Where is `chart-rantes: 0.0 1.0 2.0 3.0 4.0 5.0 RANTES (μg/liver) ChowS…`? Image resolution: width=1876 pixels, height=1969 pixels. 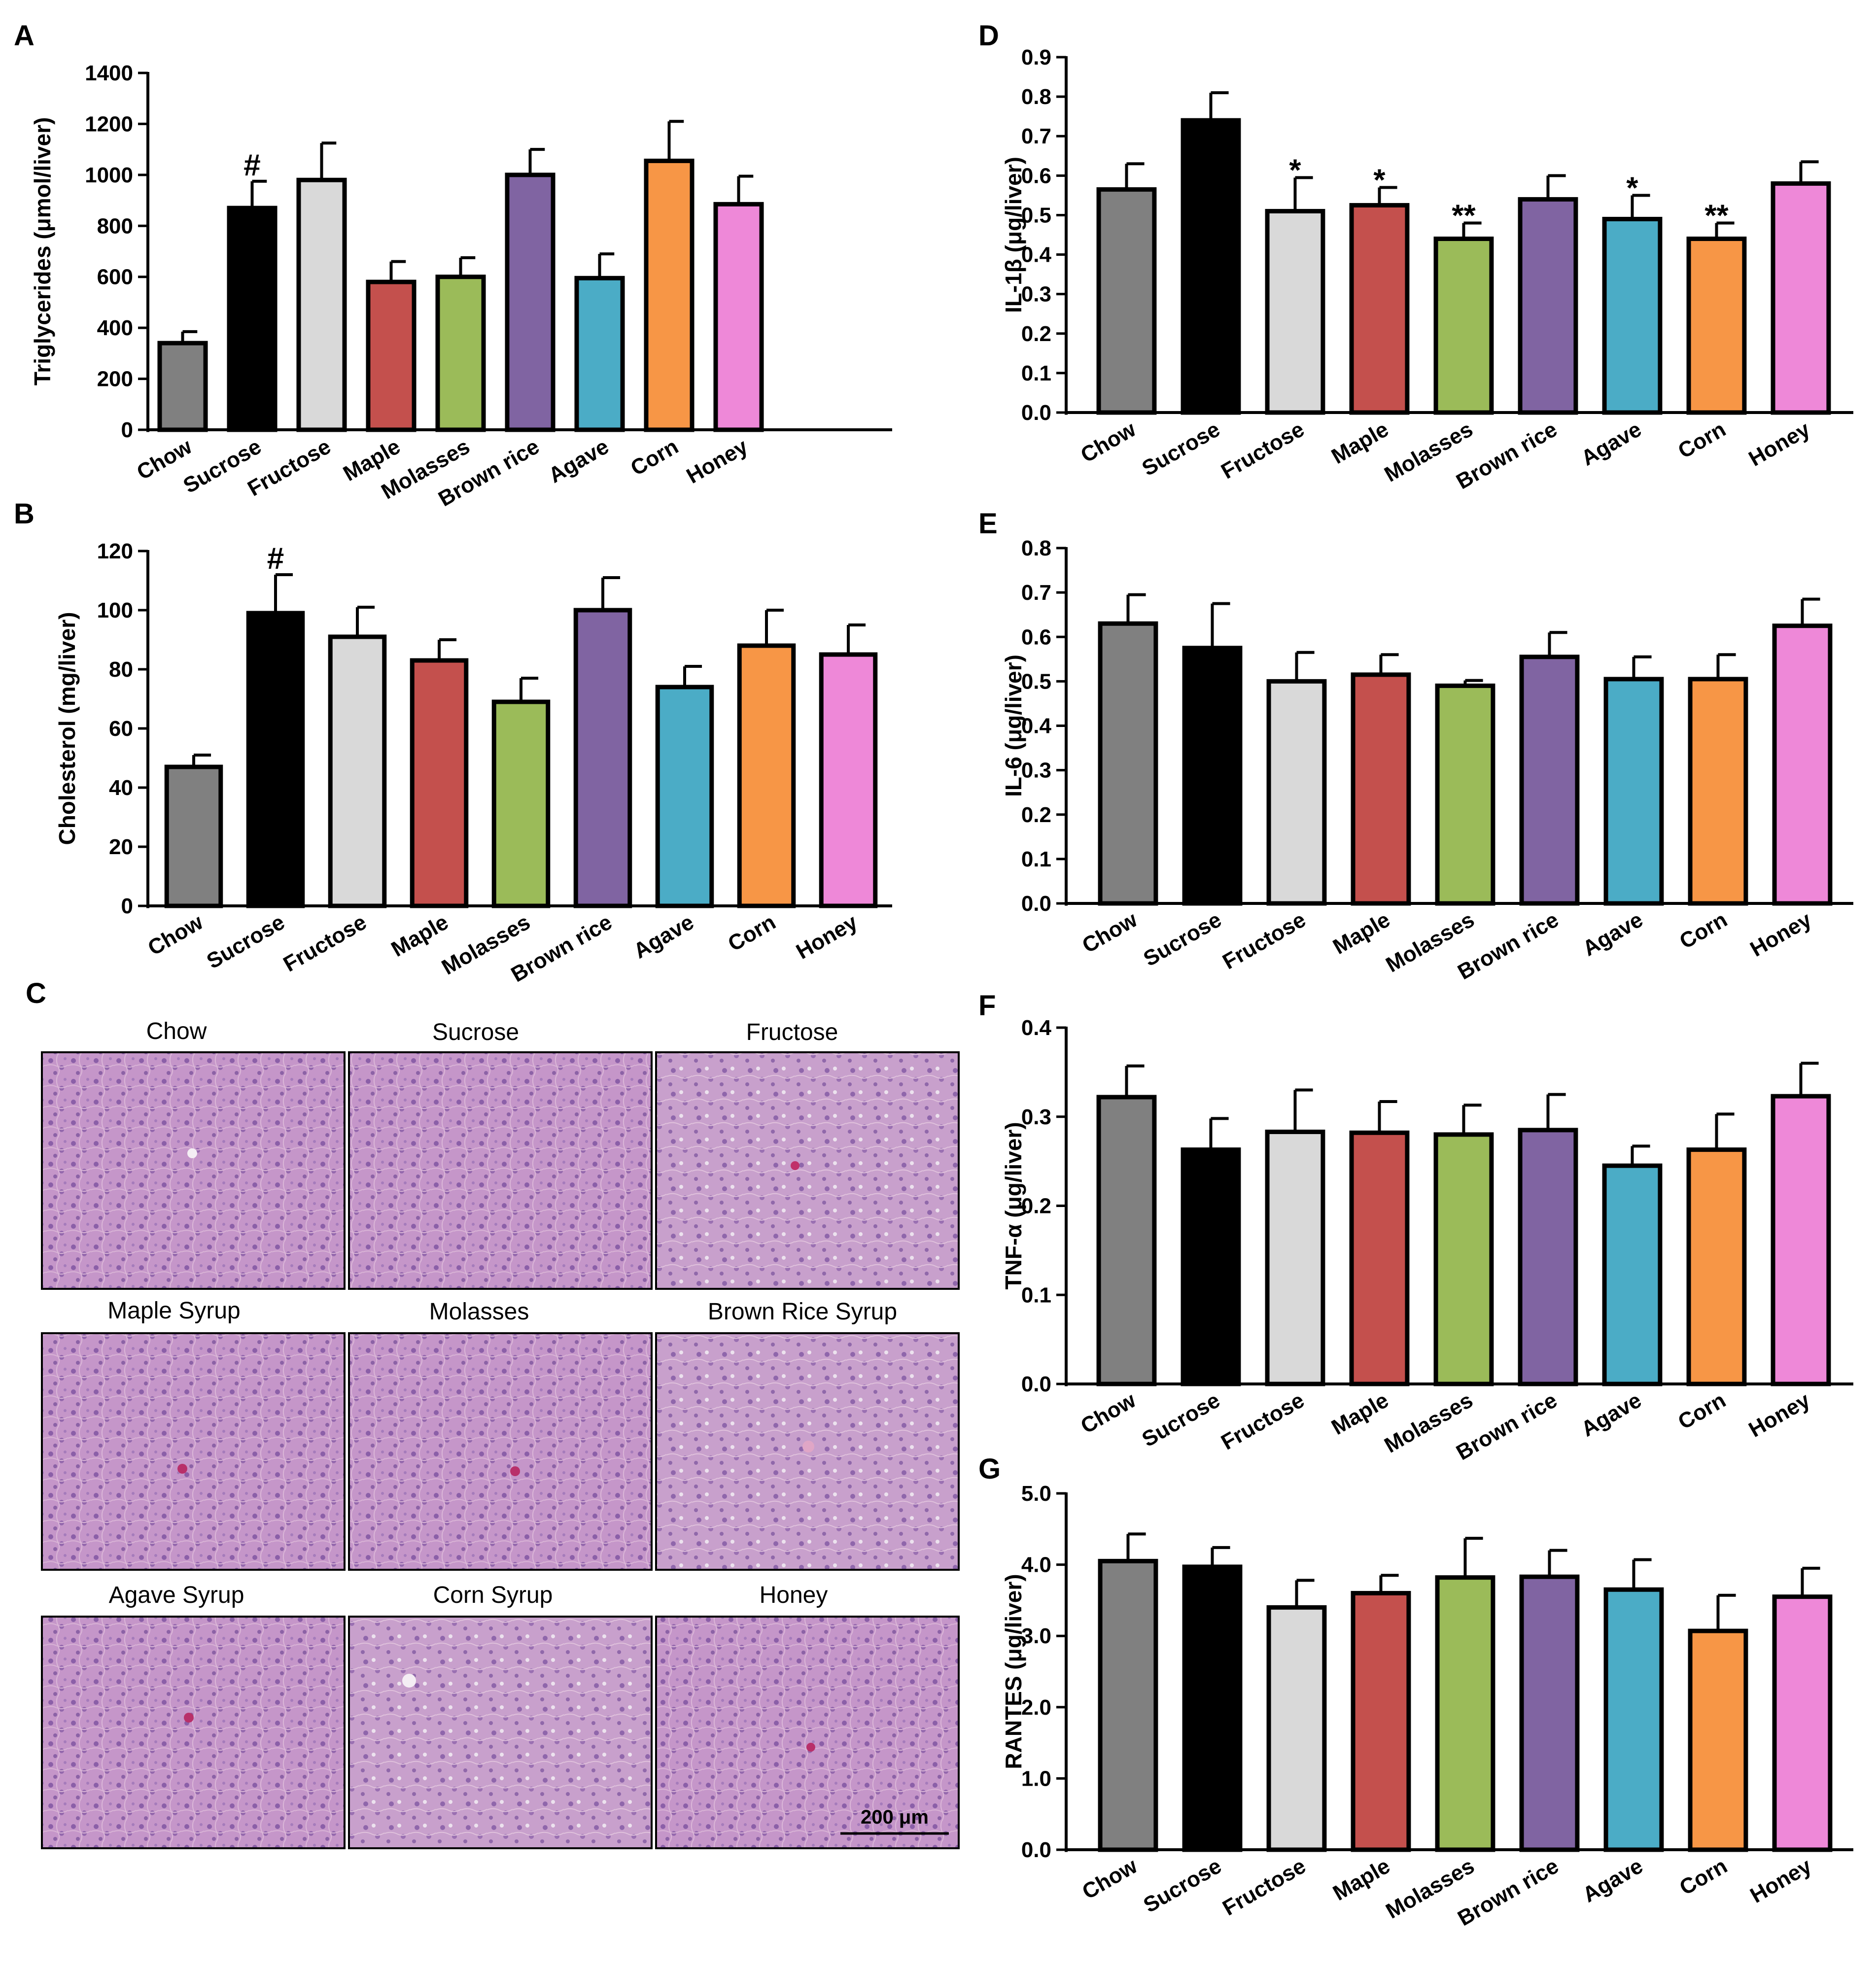 chart-rantes: 0.0 1.0 2.0 3.0 4.0 5.0 RANTES (μg/liver) ChowS… is located at coordinates (1427, 1706).